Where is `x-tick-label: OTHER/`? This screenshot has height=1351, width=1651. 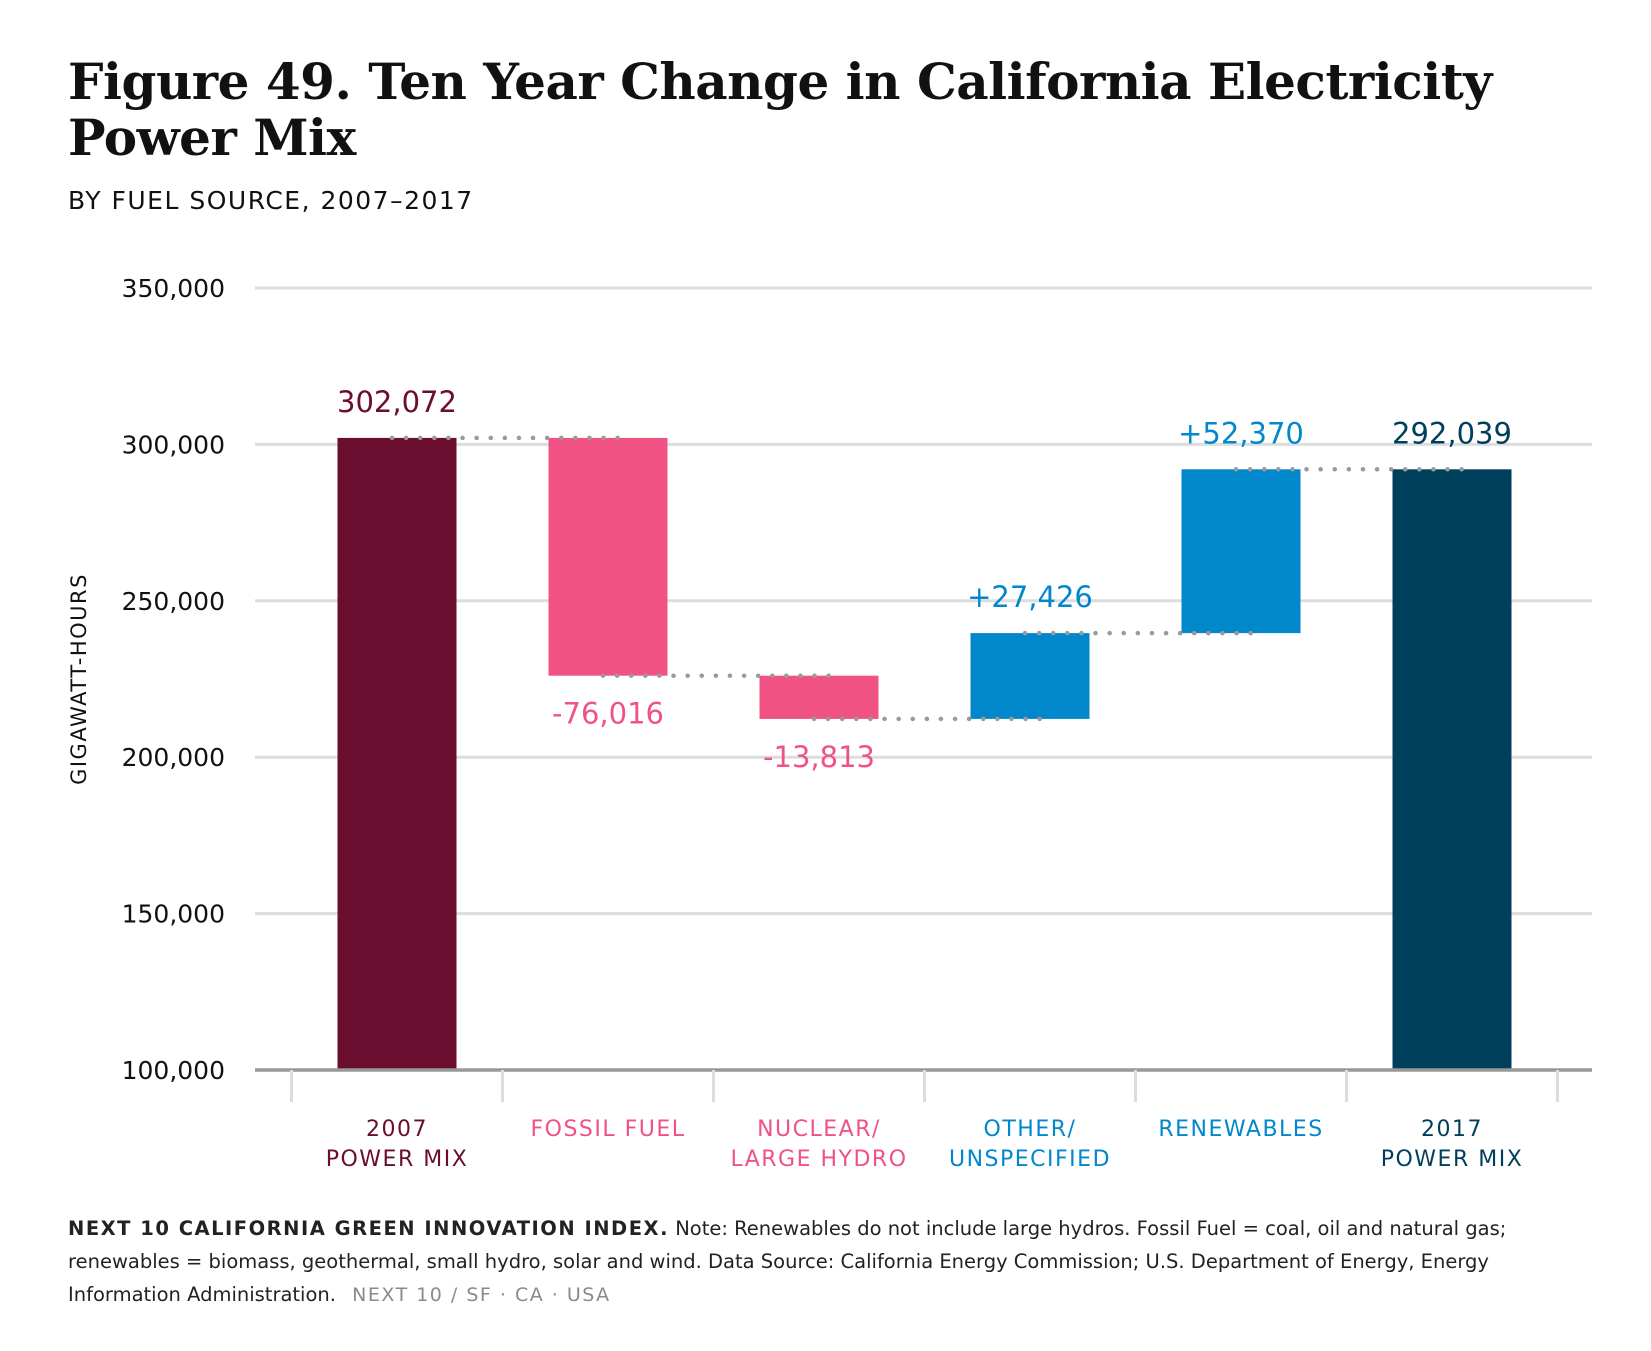
x-tick-label: OTHER/ is located at coordinates (1030, 1129).